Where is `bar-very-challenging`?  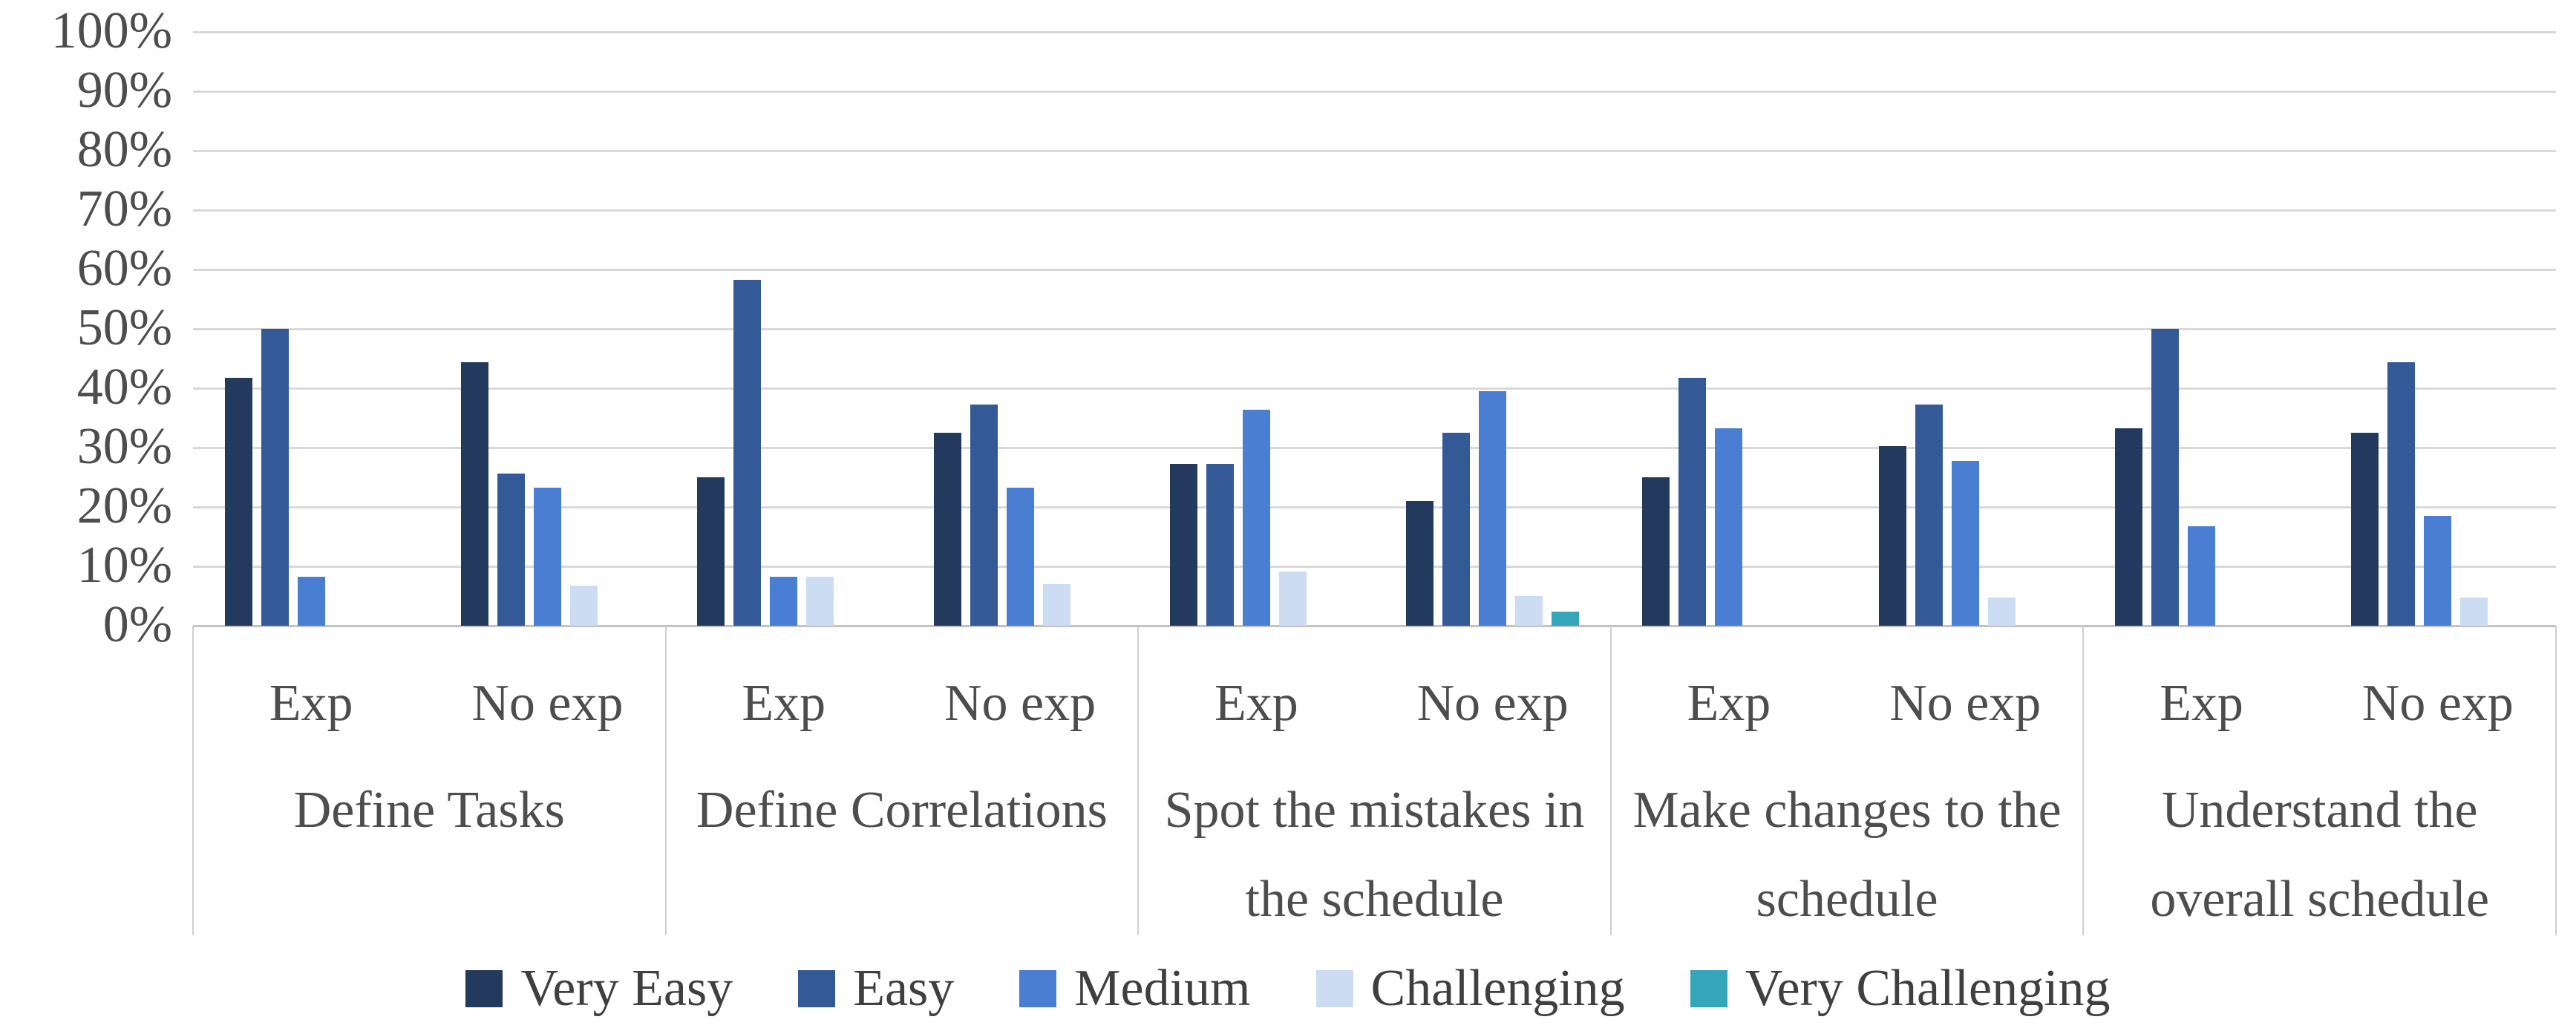 bar-very-challenging is located at coordinates (1566, 618).